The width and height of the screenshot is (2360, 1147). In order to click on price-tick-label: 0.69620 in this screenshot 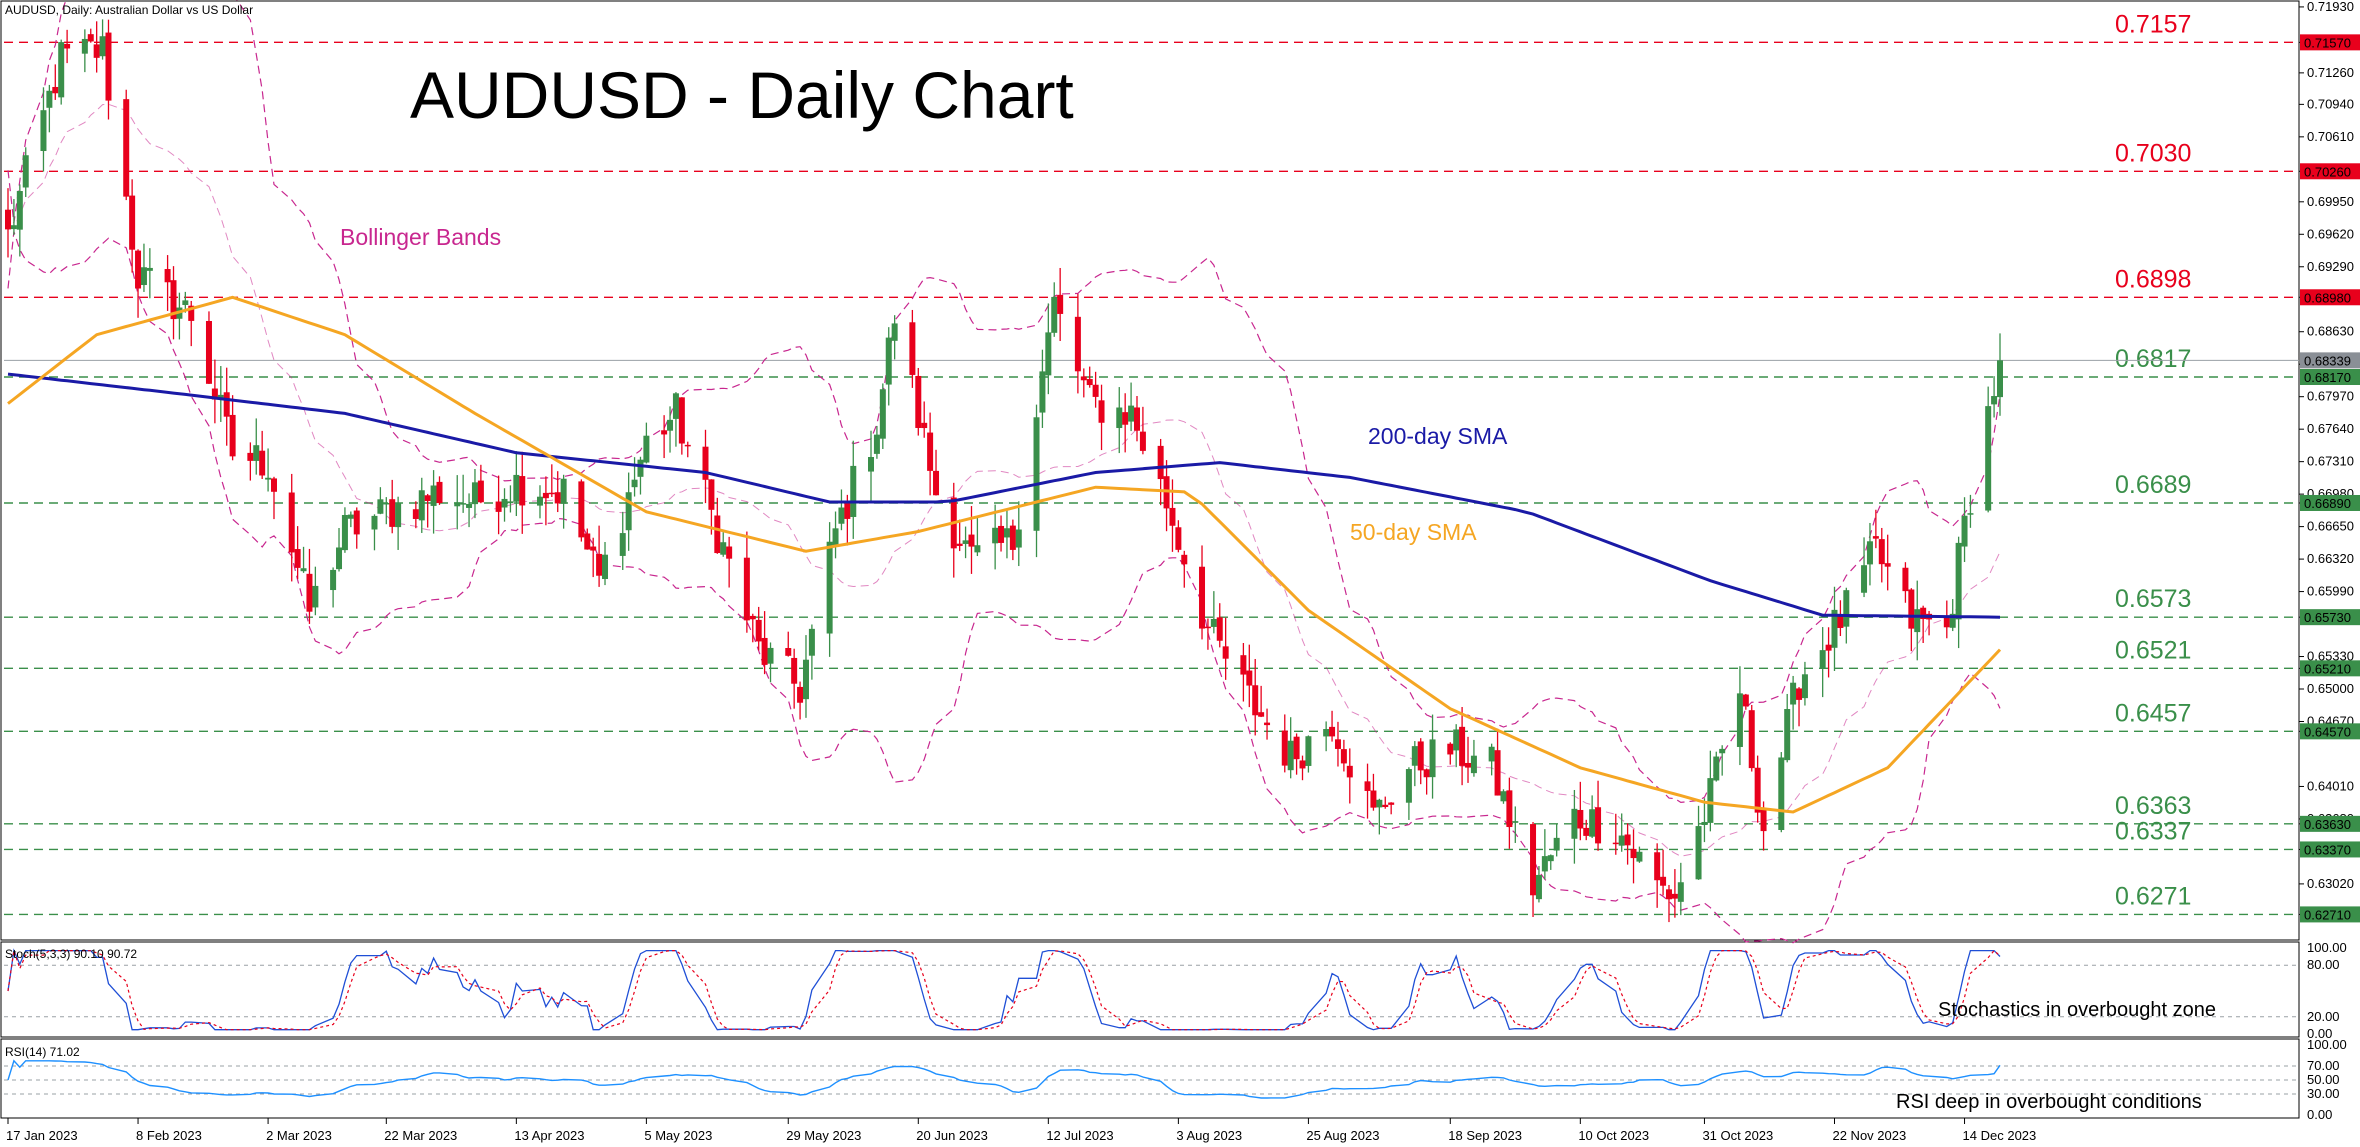, I will do `click(2330, 233)`.